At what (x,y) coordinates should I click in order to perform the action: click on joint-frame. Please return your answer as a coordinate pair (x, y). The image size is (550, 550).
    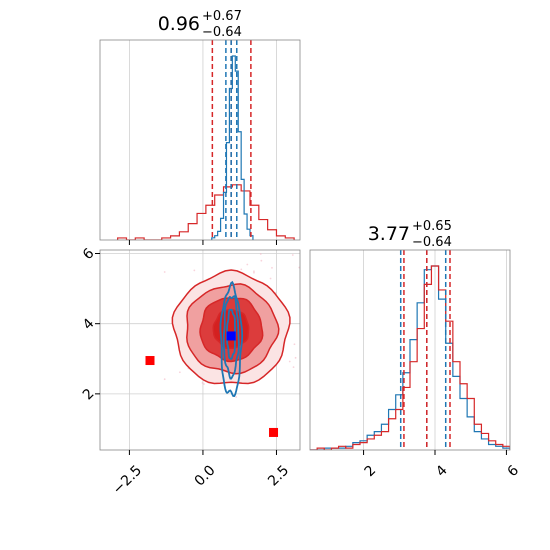
    Looking at the image, I should click on (200, 350).